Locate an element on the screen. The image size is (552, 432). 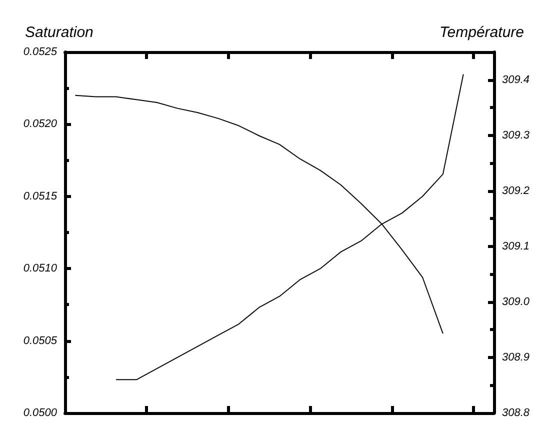
y-tick-label: 0.0515 is located at coordinates (40, 196).